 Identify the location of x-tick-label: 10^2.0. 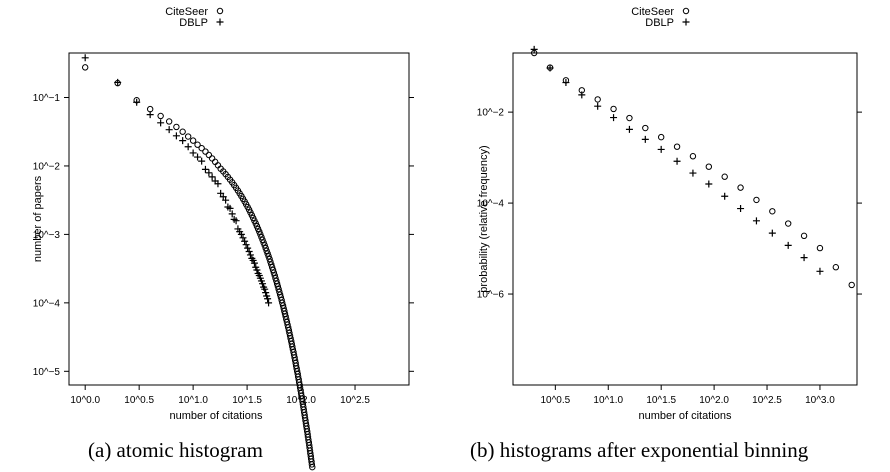
(714, 400).